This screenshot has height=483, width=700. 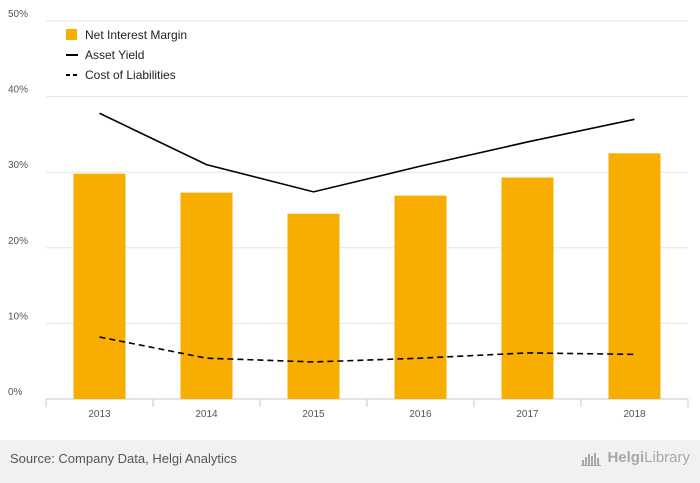 I want to click on x-tick-label: 2013, so click(x=99, y=414).